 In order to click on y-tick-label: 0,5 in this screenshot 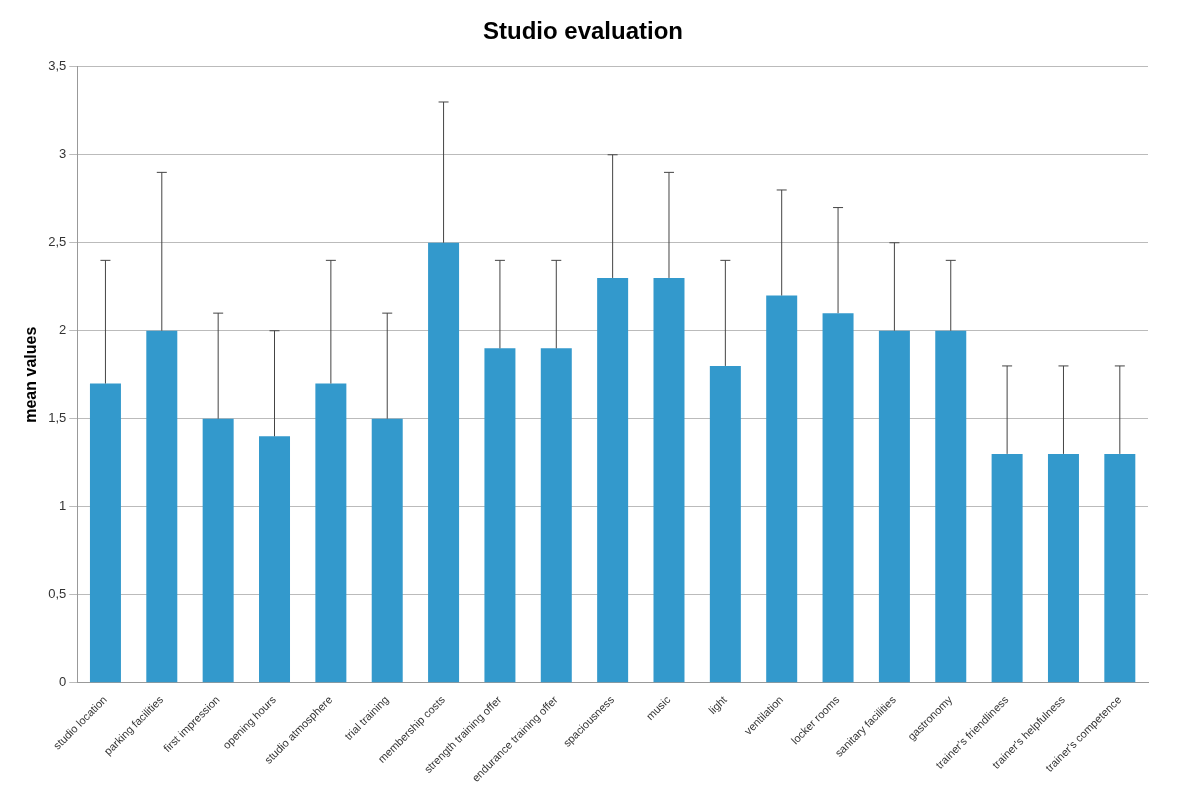, I will do `click(57, 594)`.